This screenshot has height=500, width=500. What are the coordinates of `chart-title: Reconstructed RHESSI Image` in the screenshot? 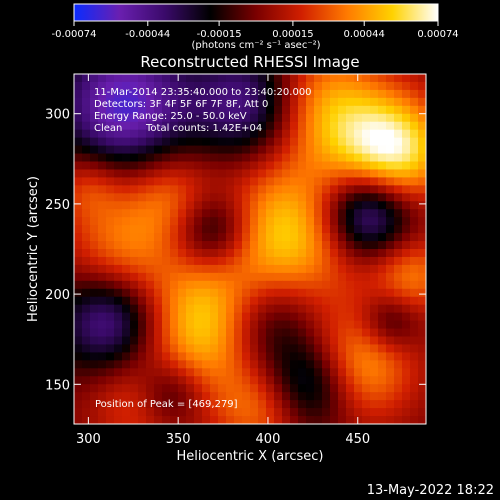 It's located at (249, 62).